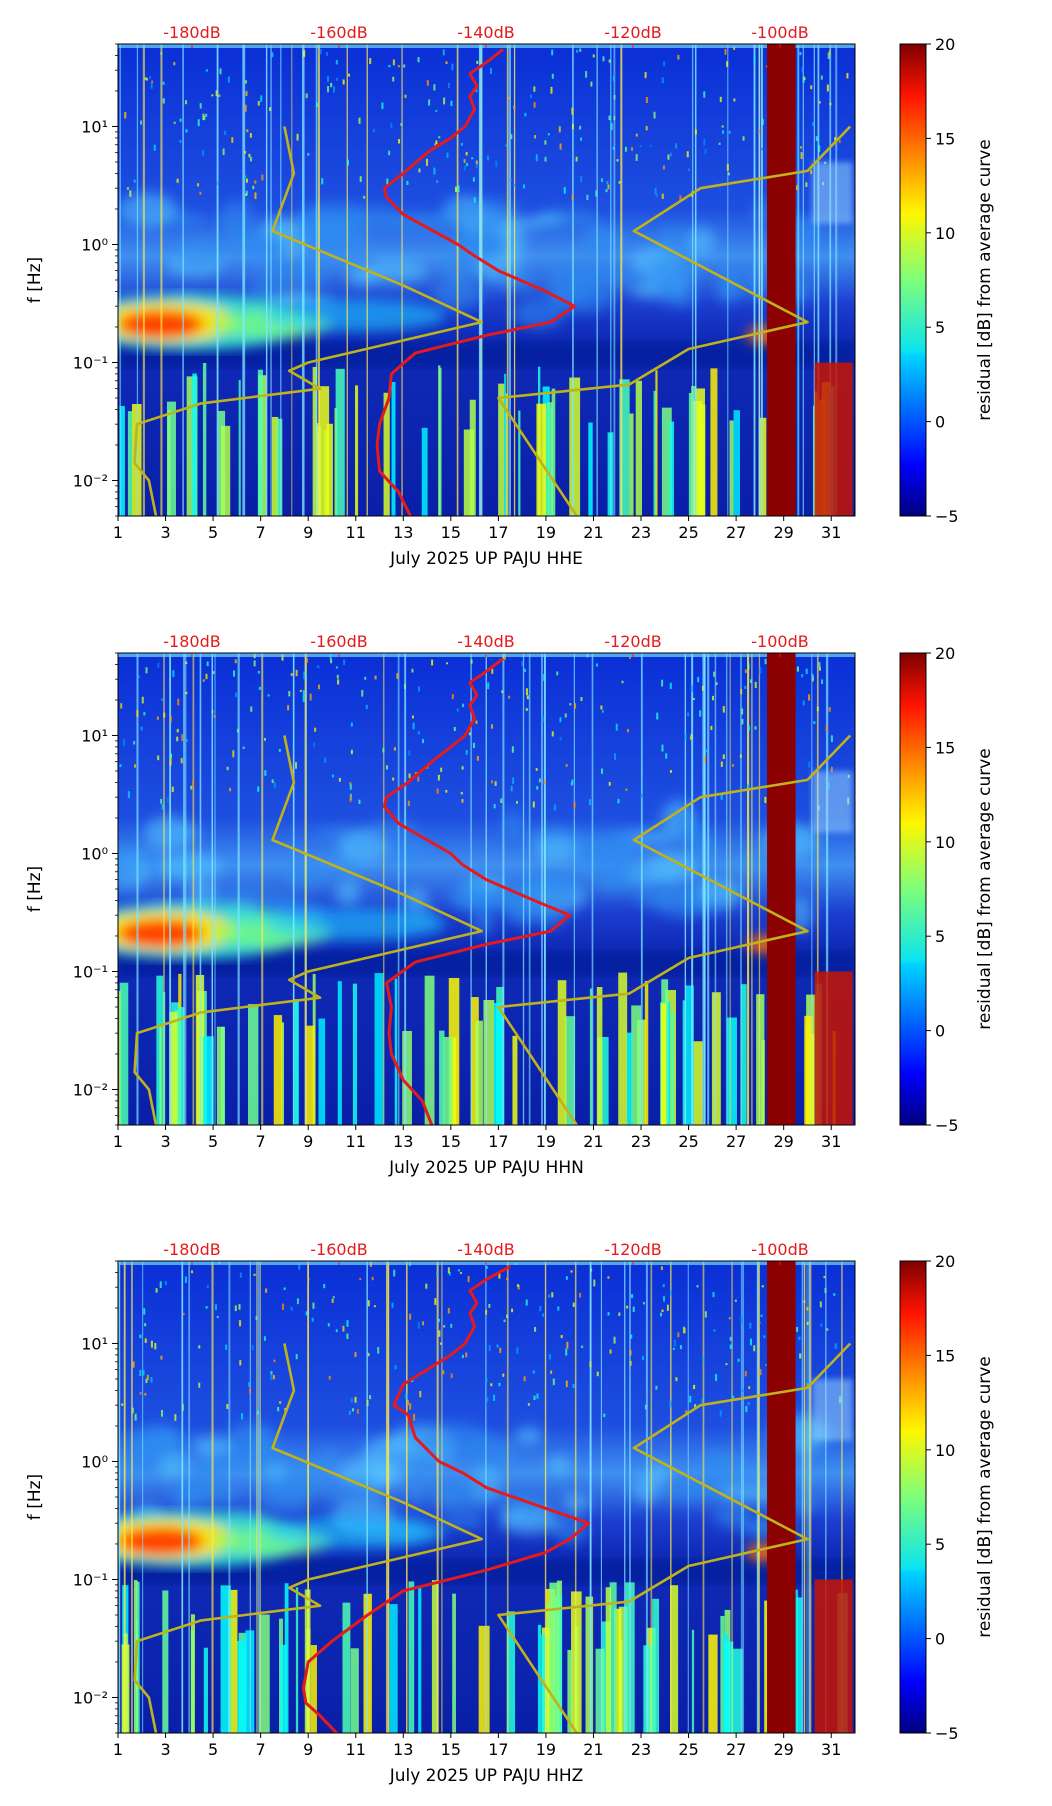  What do you see at coordinates (593, 1749) in the screenshot?
I see `x-tick-label: 21` at bounding box center [593, 1749].